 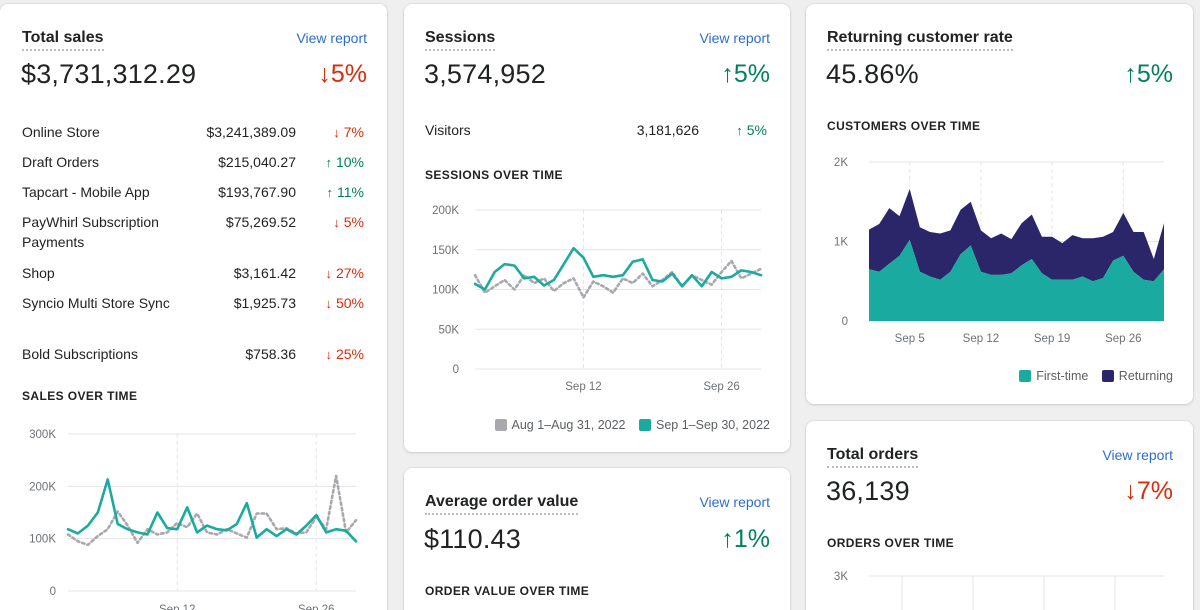 What do you see at coordinates (920, 39) in the screenshot?
I see `returning-title: Returning customer rate` at bounding box center [920, 39].